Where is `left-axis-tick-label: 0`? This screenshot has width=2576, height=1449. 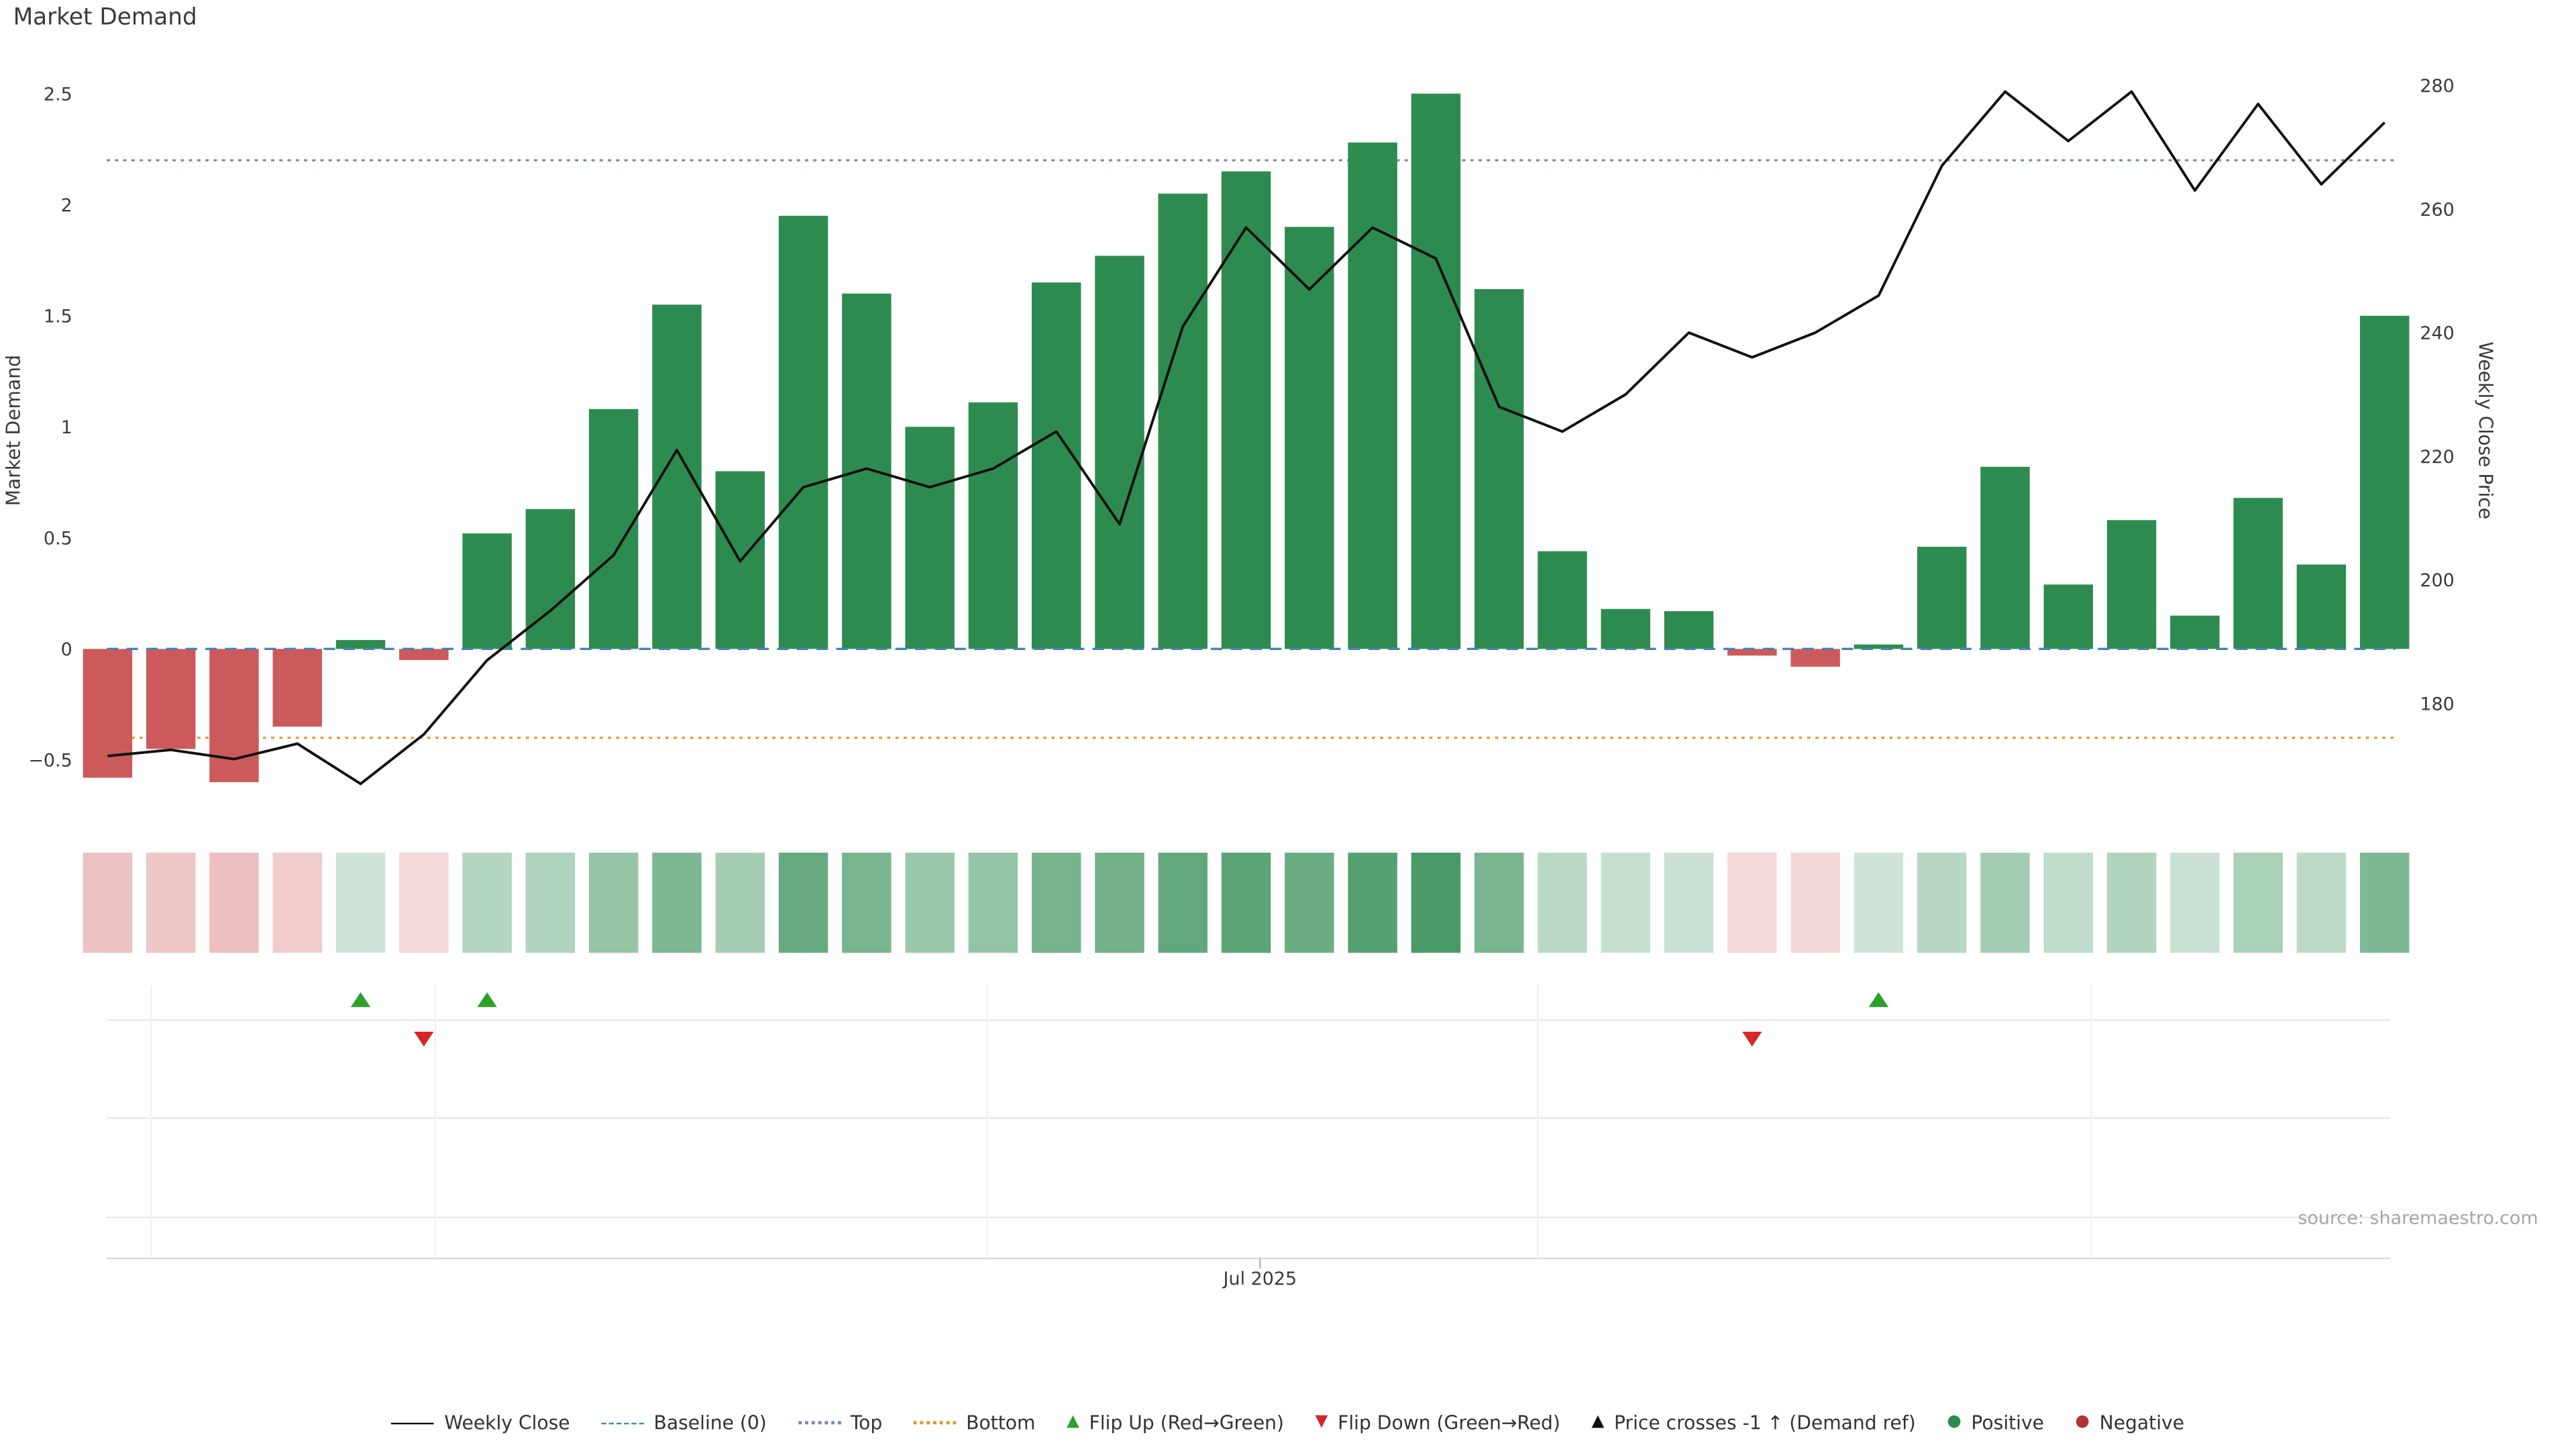
left-axis-tick-label: 0 is located at coordinates (66, 649).